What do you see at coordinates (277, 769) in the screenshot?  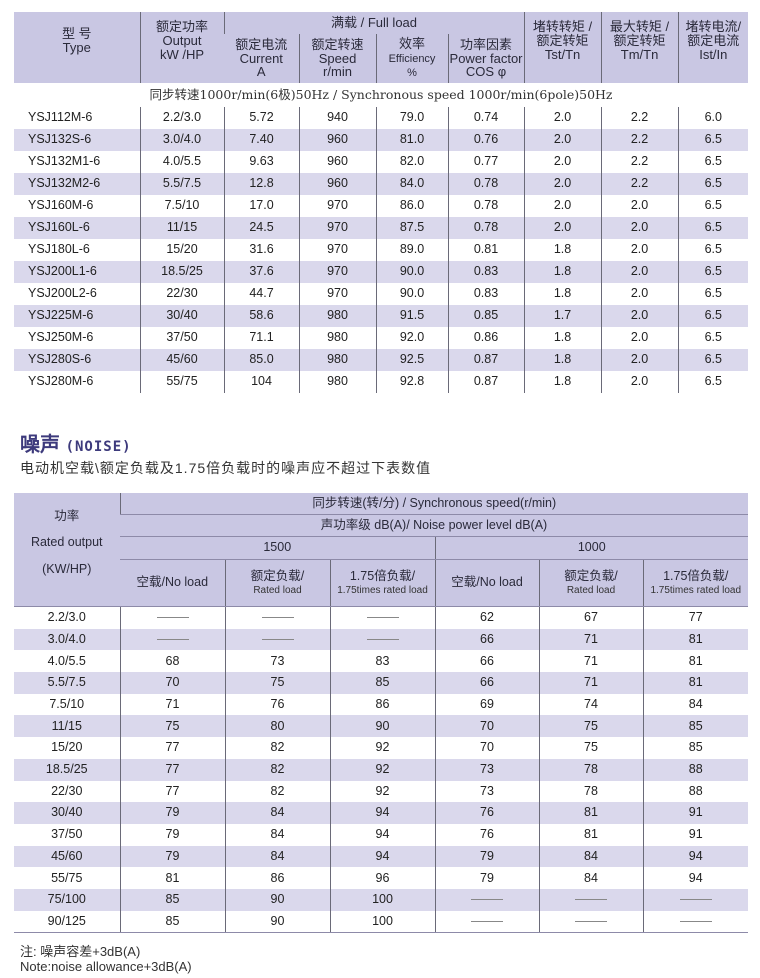 I see `table-cell: 82` at bounding box center [277, 769].